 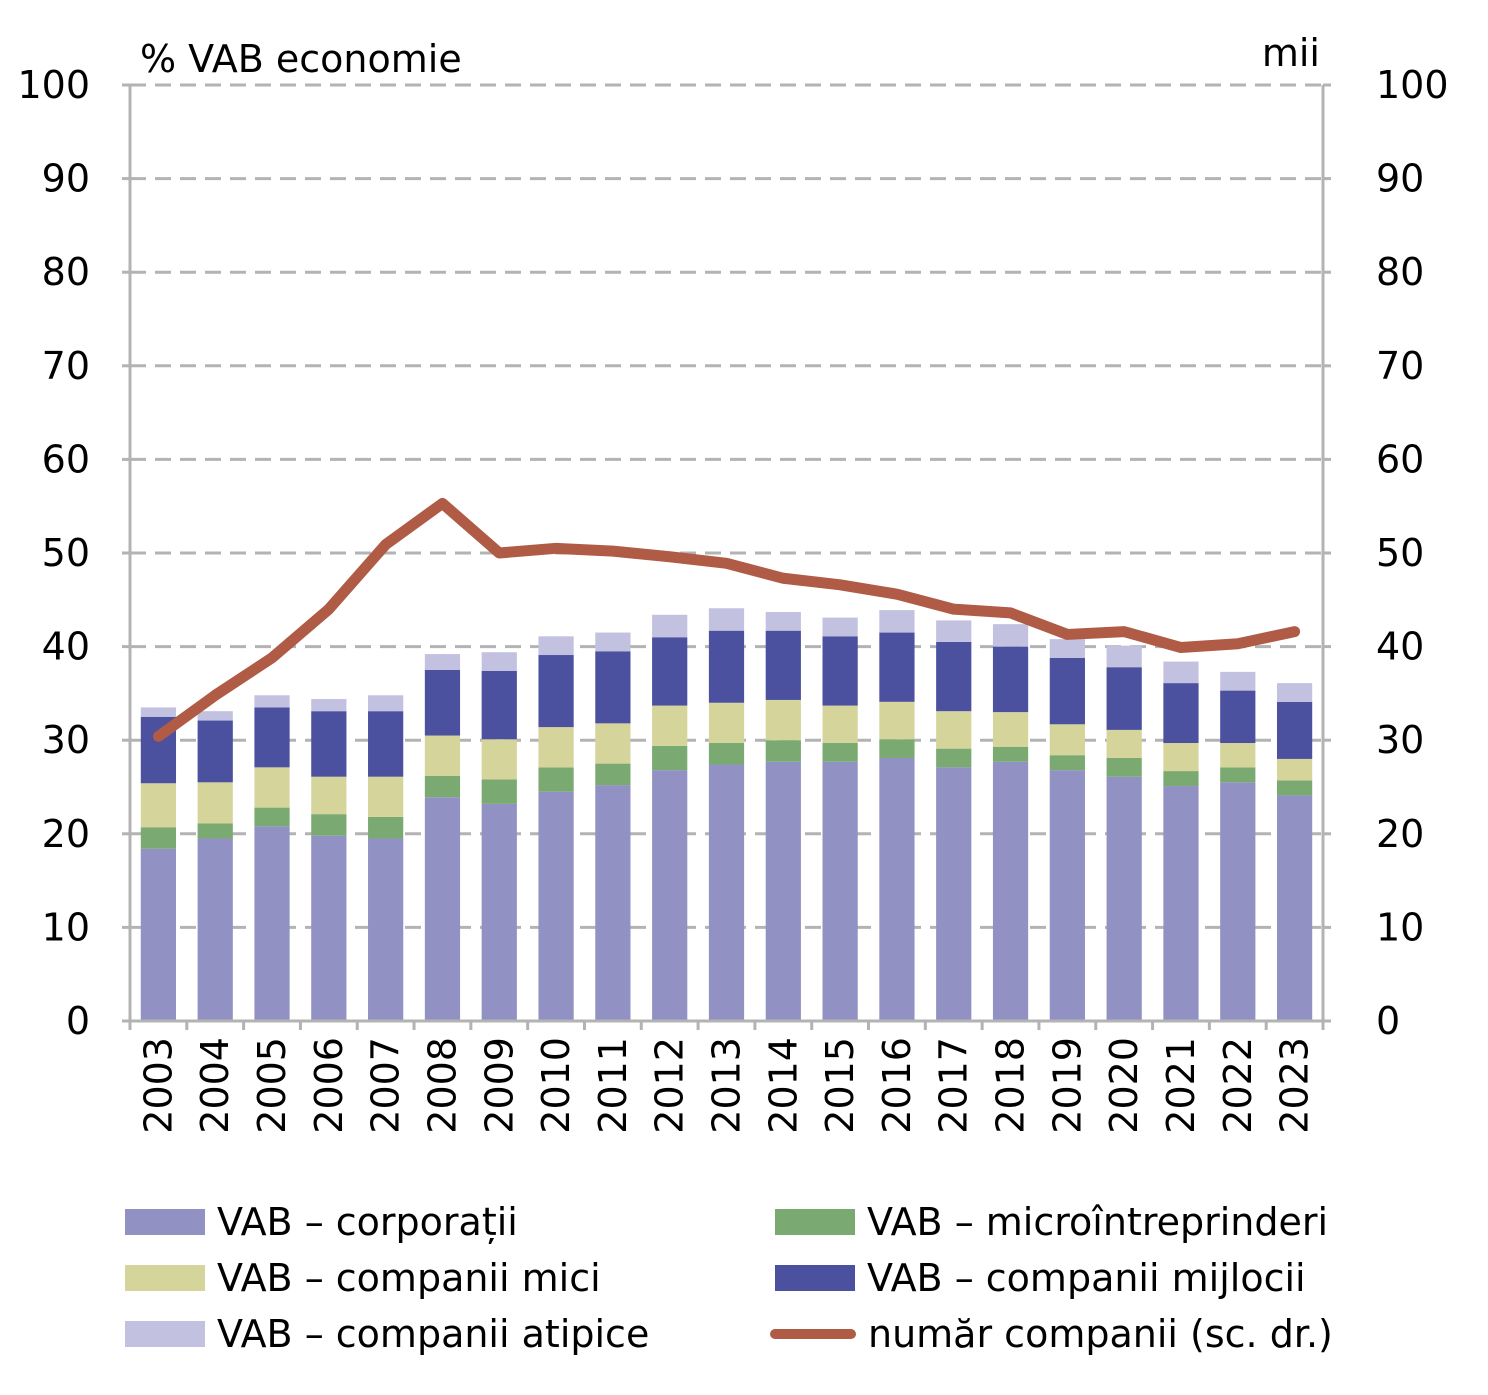 I want to click on x-tick-label: 2017, so click(x=954, y=1085).